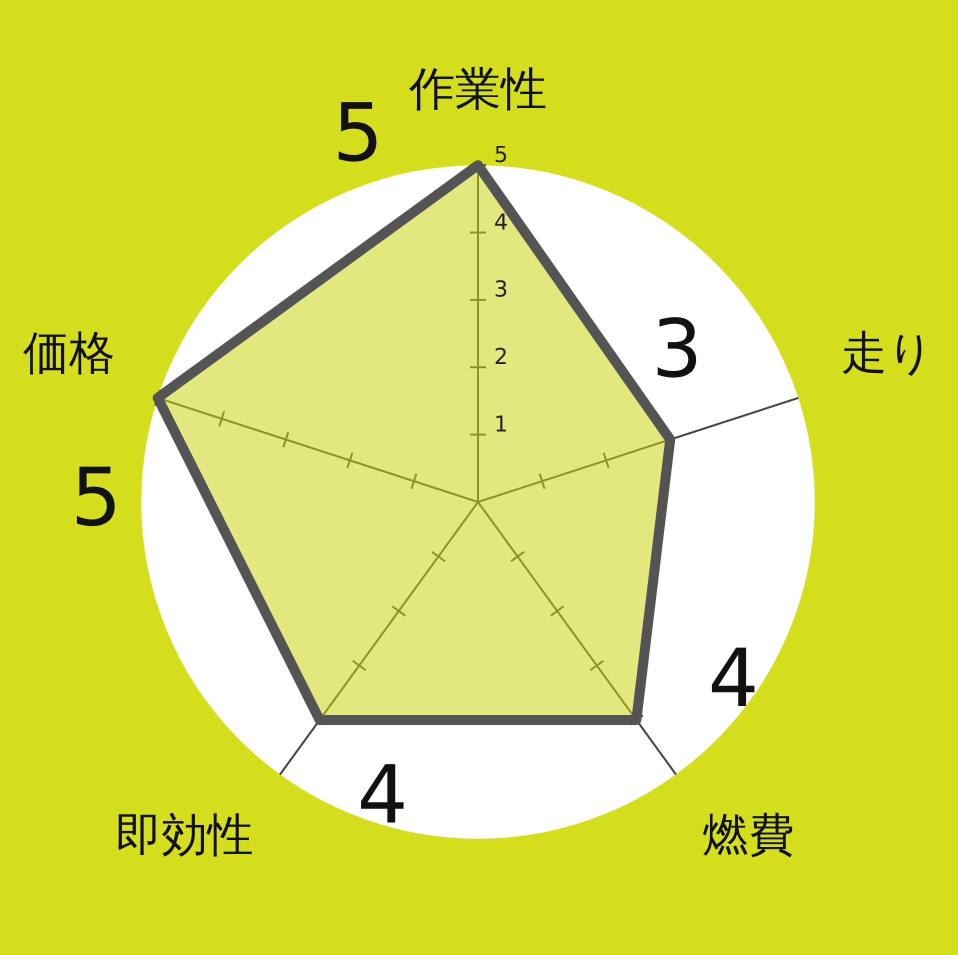 The width and height of the screenshot is (958, 955). I want to click on y-tick-label: 2, so click(501, 357).